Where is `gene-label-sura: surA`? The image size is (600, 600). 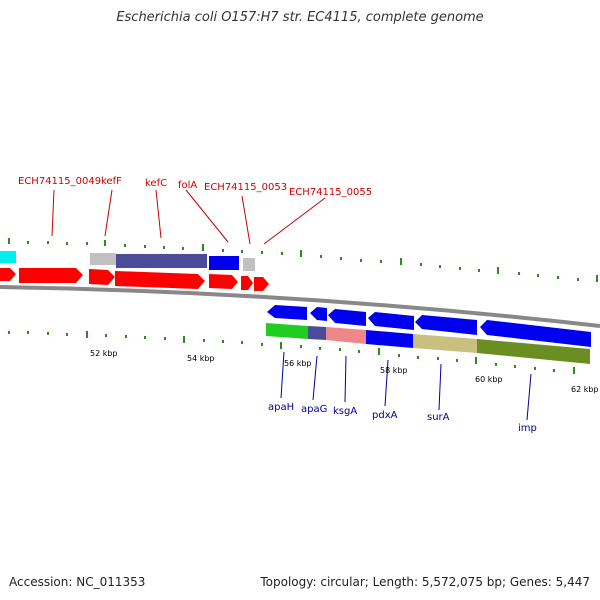 gene-label-sura: surA is located at coordinates (438, 417).